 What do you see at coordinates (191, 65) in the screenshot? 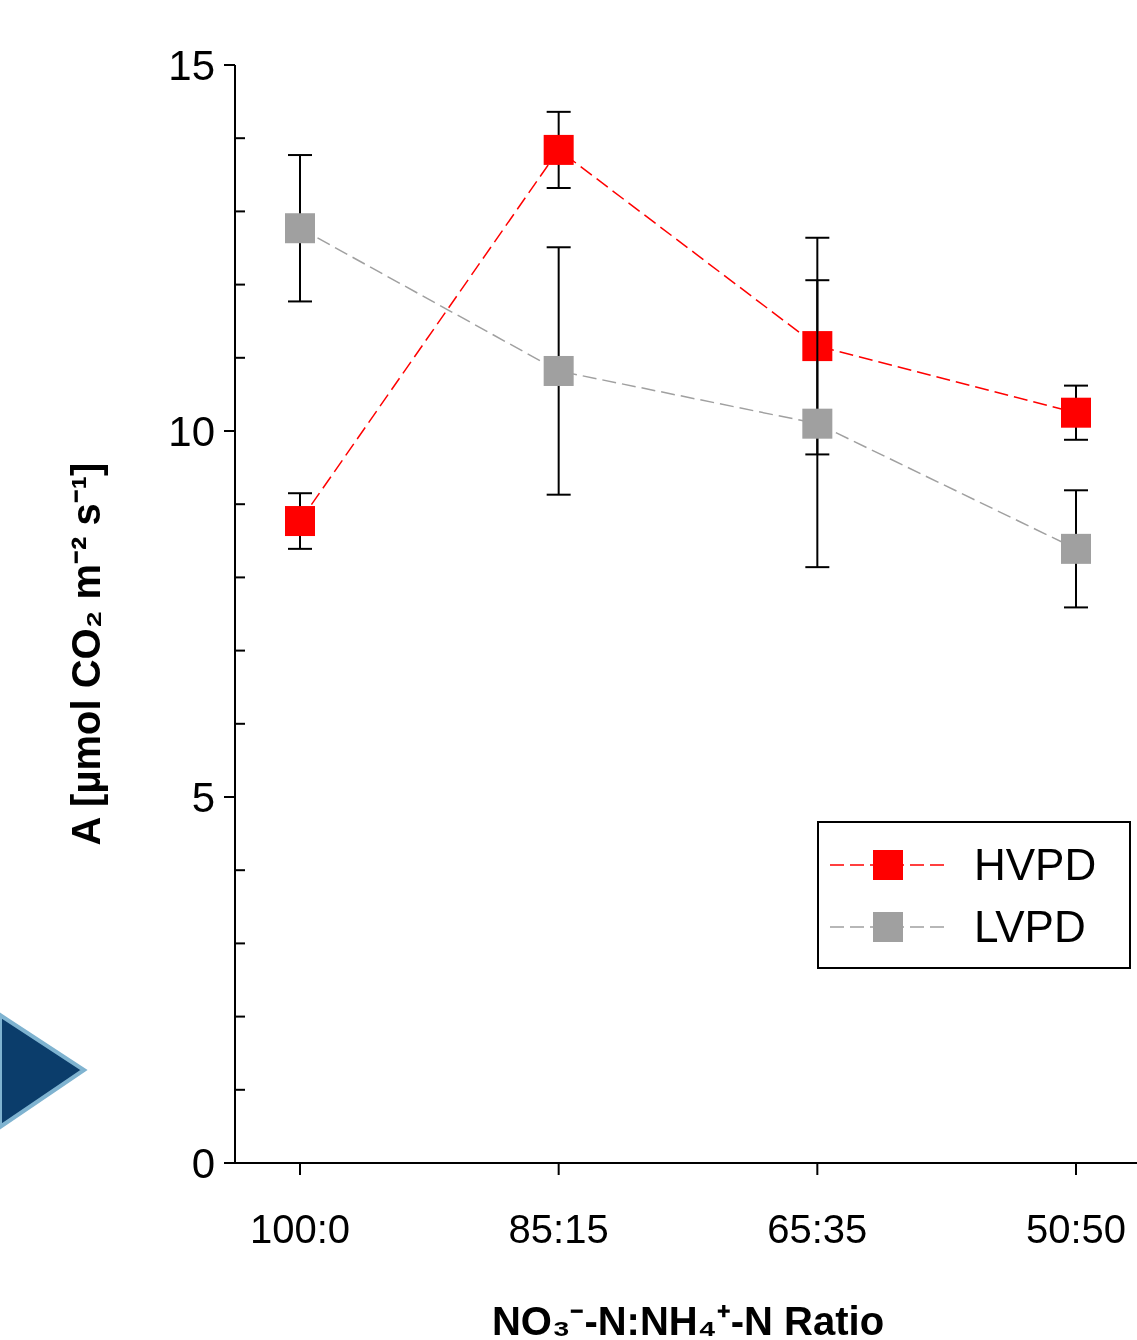
I see `y-tick-label: 15` at bounding box center [191, 65].